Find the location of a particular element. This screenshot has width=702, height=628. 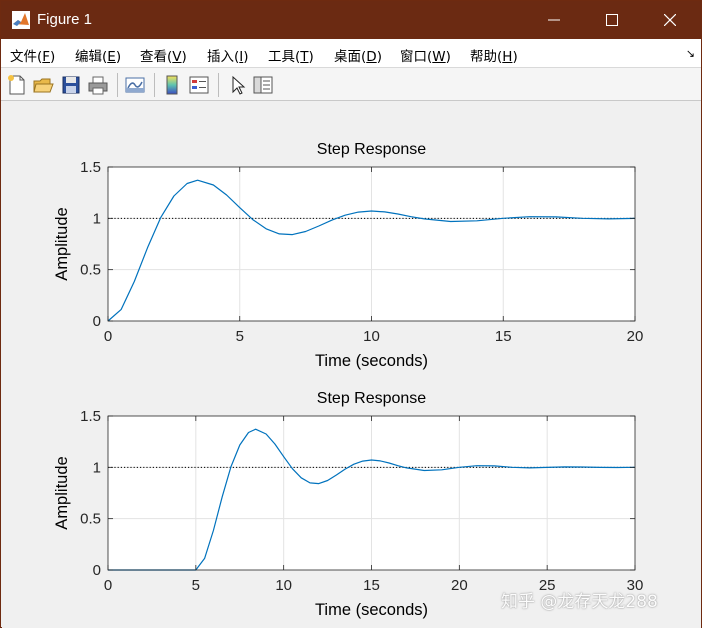

new-figure-icon is located at coordinates (16, 85).